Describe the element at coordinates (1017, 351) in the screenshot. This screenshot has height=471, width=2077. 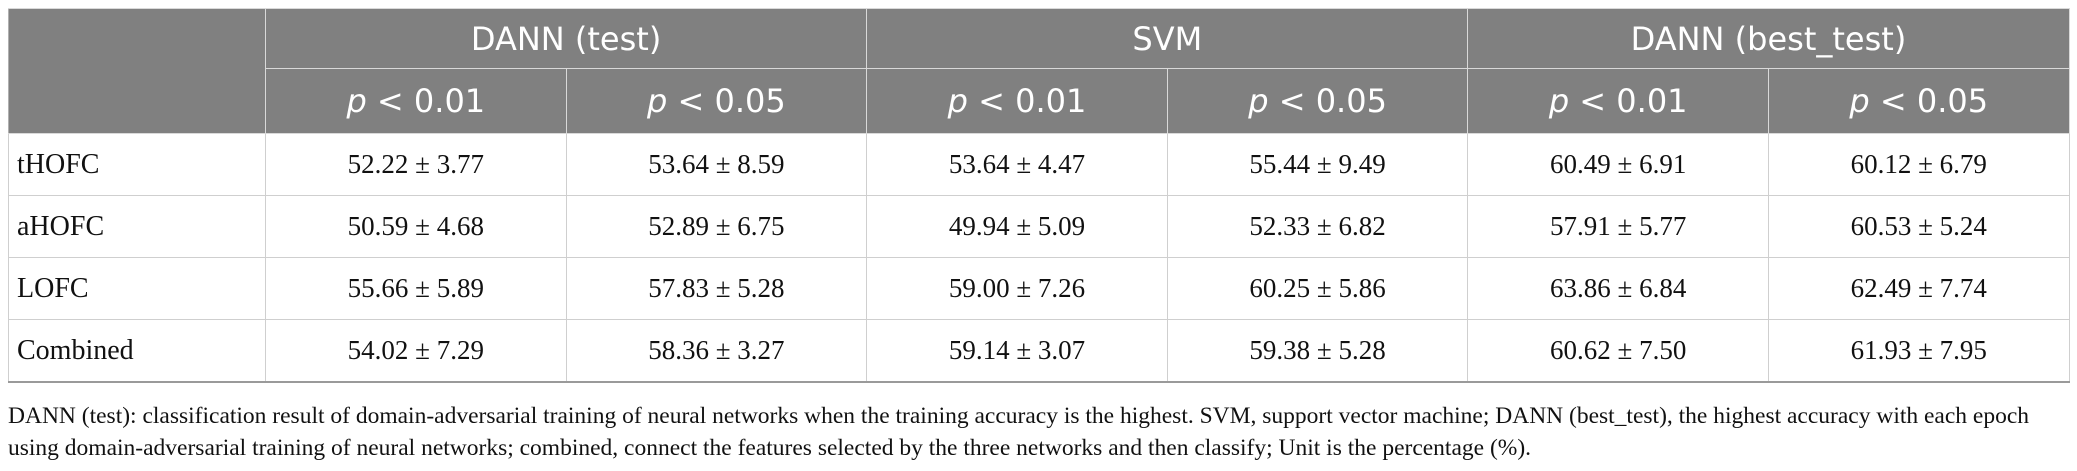
I see `table-cell: 59.14 ± 3.07` at that location.